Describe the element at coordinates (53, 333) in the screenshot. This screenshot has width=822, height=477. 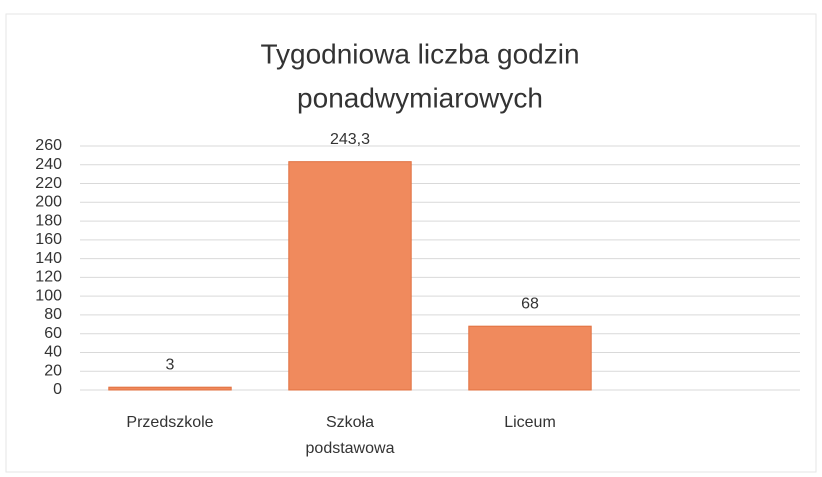
I see `y-tick-label: 60` at that location.